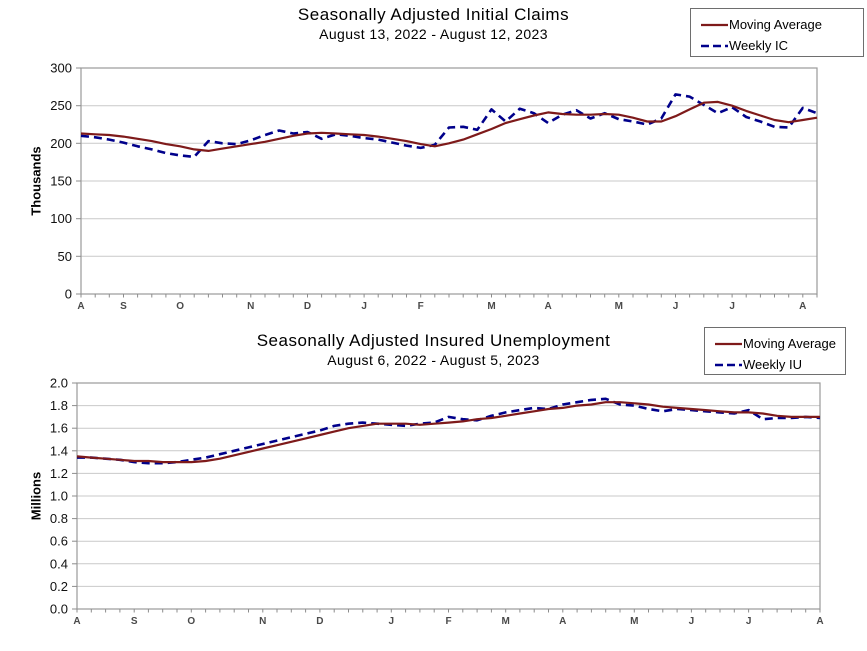 The width and height of the screenshot is (867, 651). What do you see at coordinates (59, 541) in the screenshot?
I see `svg-text: 0.6` at bounding box center [59, 541].